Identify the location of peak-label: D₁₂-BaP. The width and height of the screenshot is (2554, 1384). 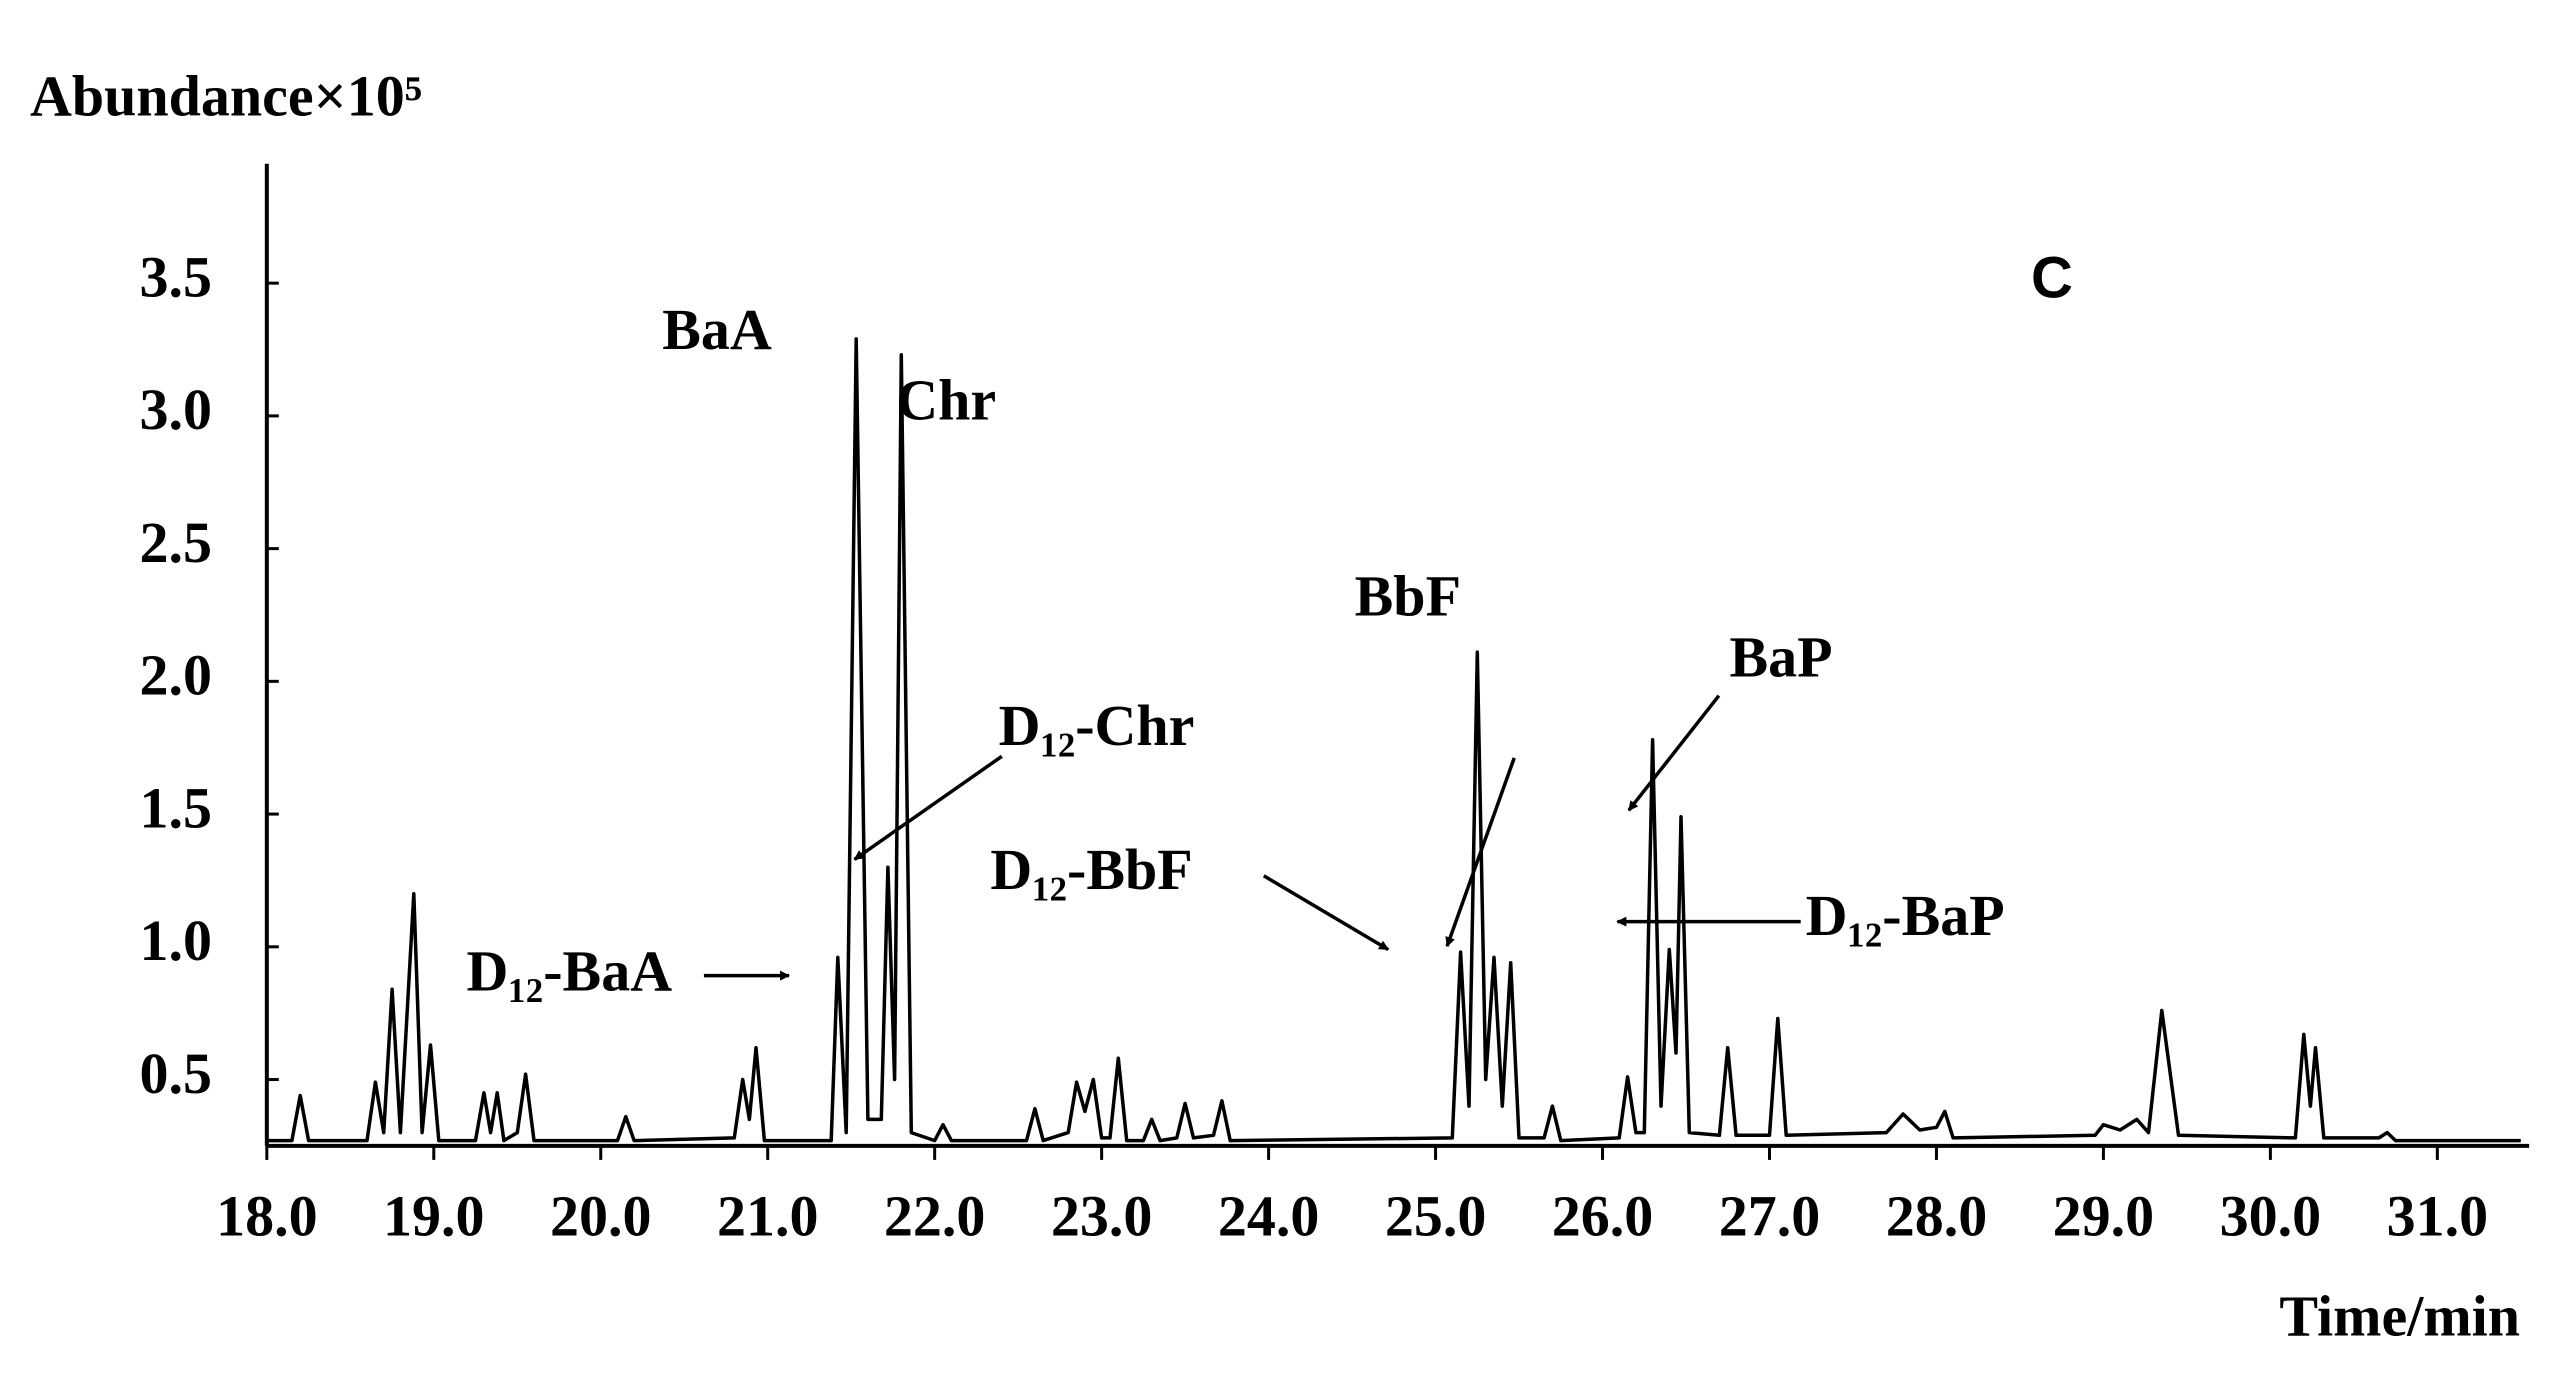
(1905, 915).